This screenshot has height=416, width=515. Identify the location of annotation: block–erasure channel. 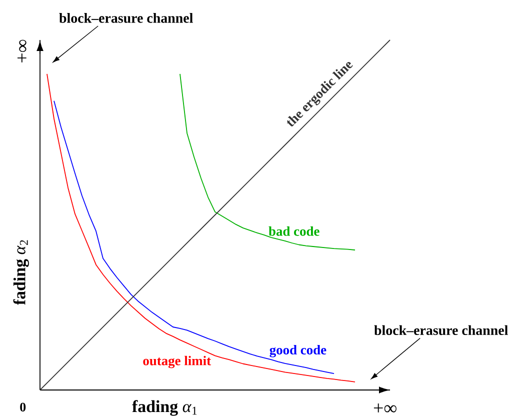
(441, 330).